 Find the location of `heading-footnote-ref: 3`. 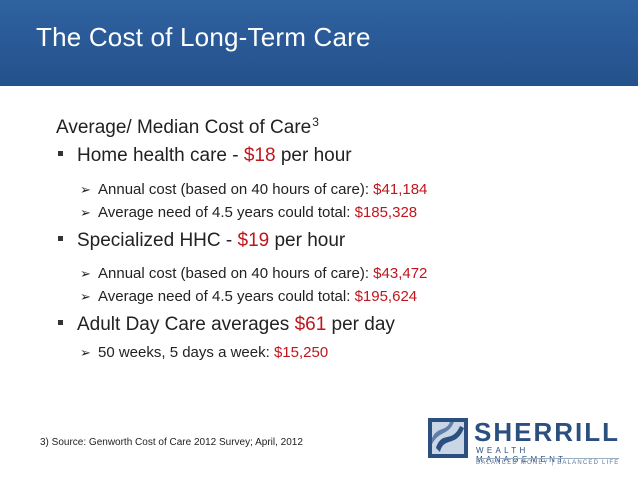

heading-footnote-ref: 3 is located at coordinates (315, 122).